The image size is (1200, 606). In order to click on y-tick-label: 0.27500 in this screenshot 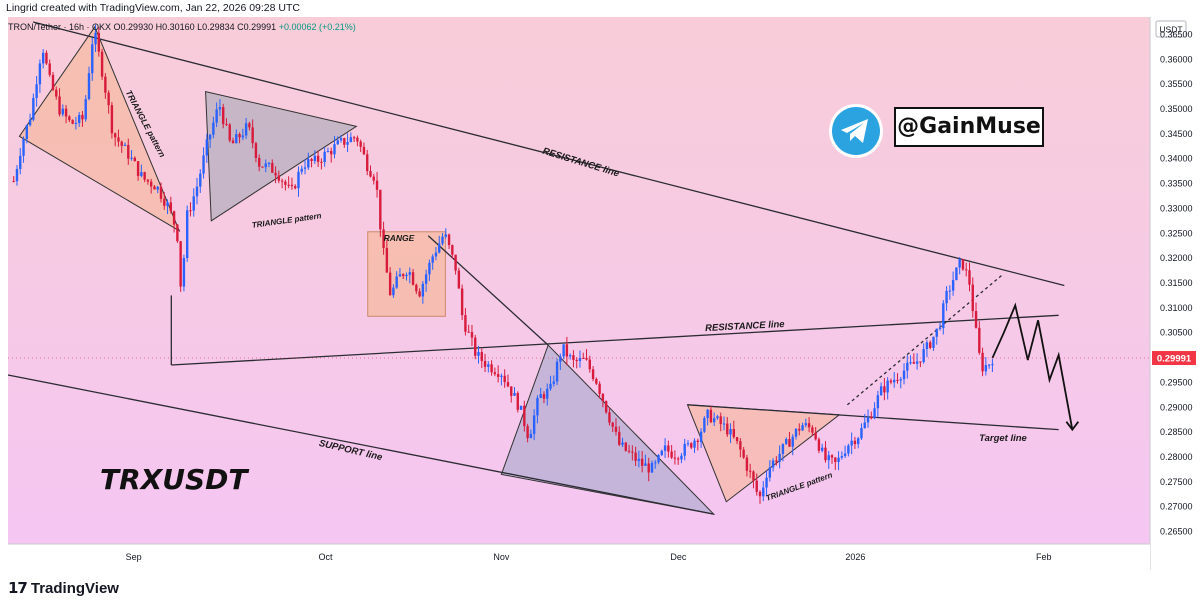, I will do `click(1176, 482)`.